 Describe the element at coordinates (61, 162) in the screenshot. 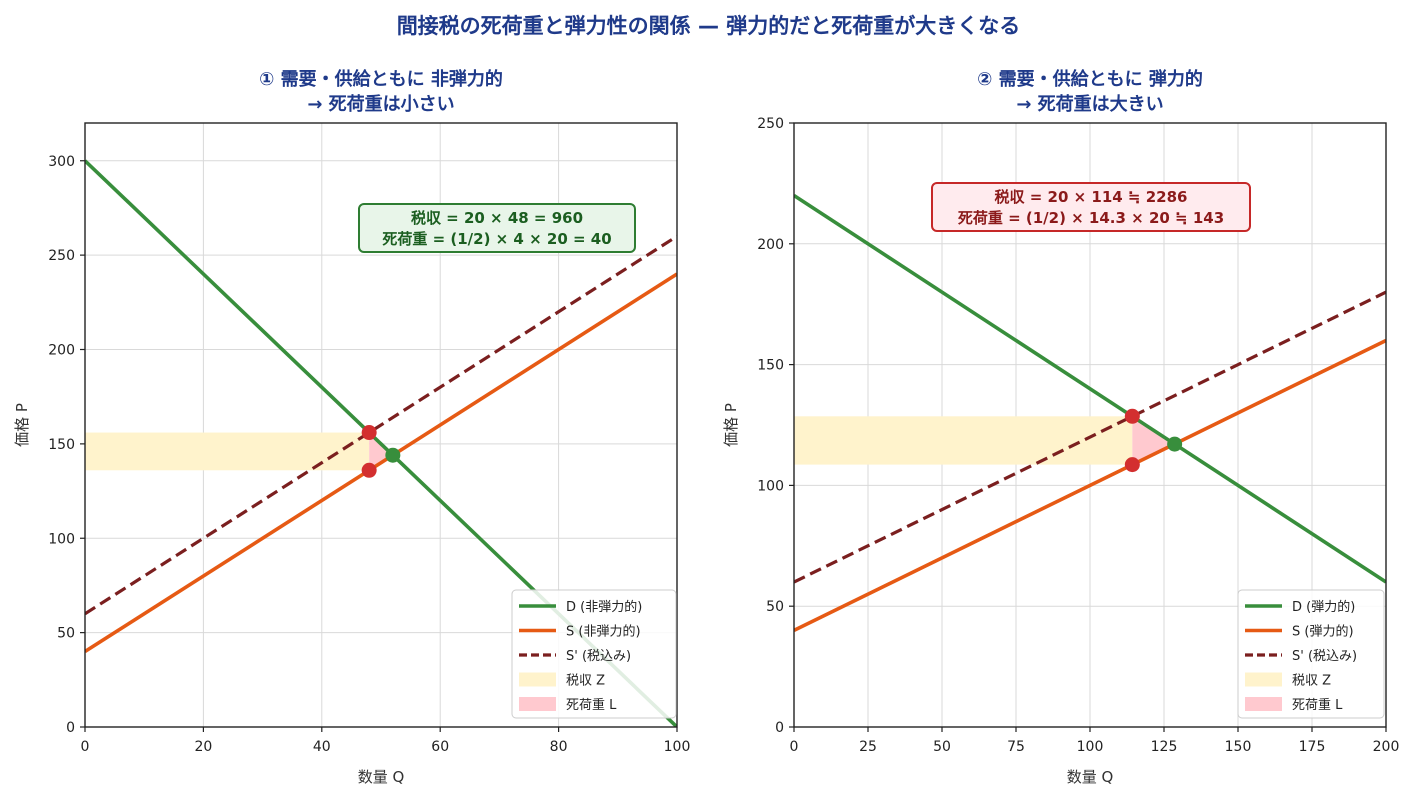

I see `y-tick-label: 300` at that location.